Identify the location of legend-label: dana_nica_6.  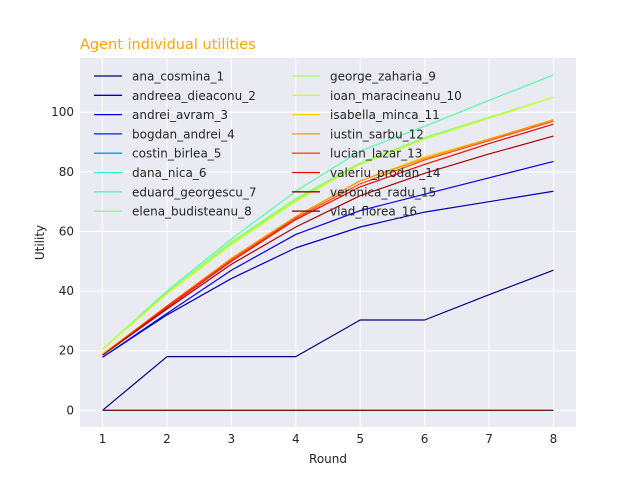
(169, 173).